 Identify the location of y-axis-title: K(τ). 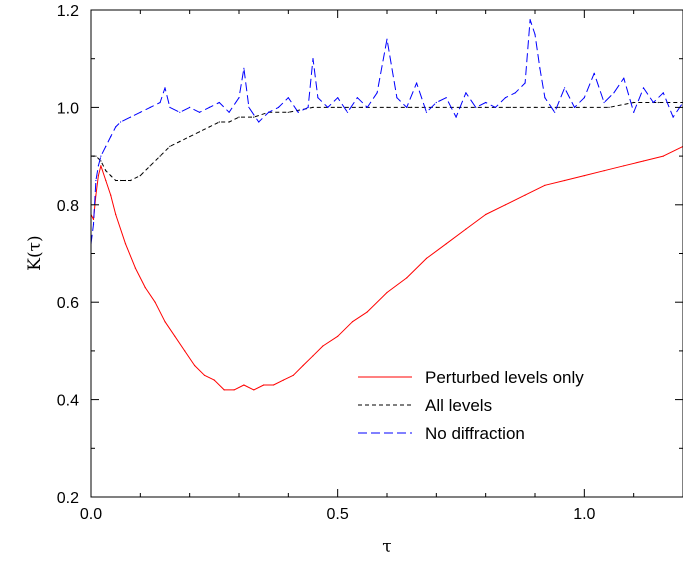
(35, 252).